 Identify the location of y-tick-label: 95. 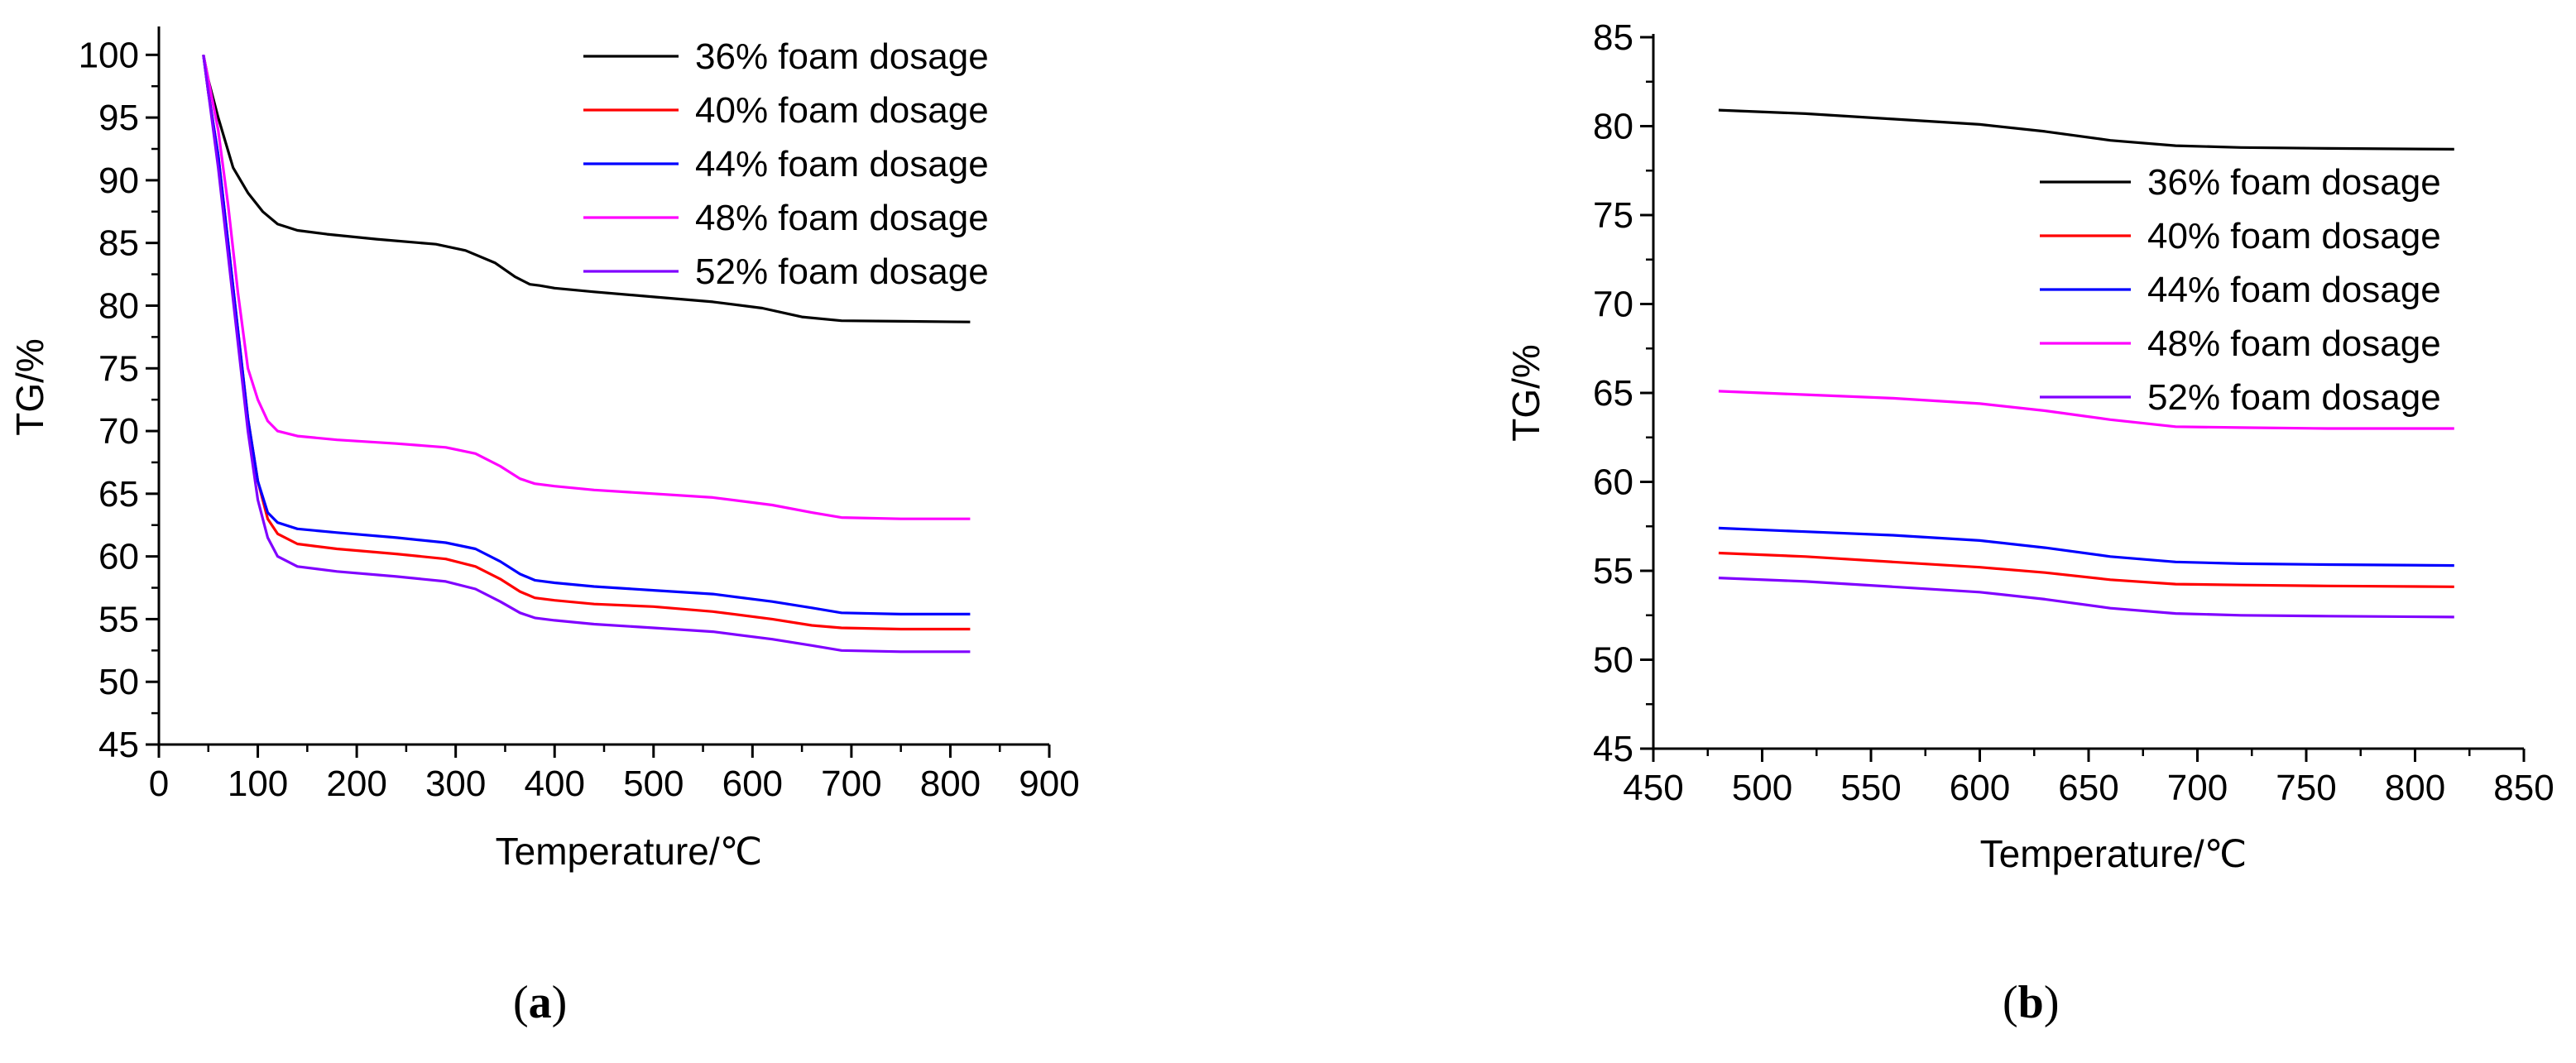
(119, 118).